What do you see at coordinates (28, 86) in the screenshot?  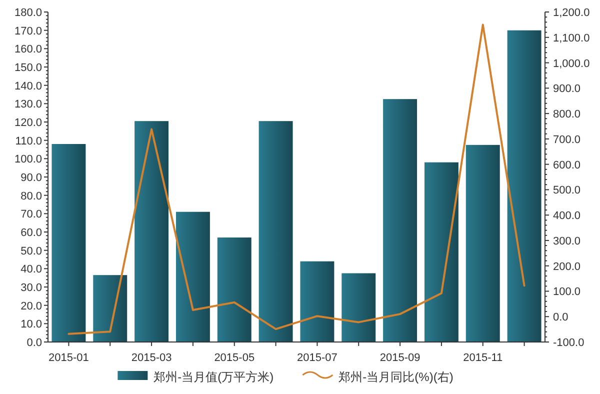 I see `y-tick-label: 140.0` at bounding box center [28, 86].